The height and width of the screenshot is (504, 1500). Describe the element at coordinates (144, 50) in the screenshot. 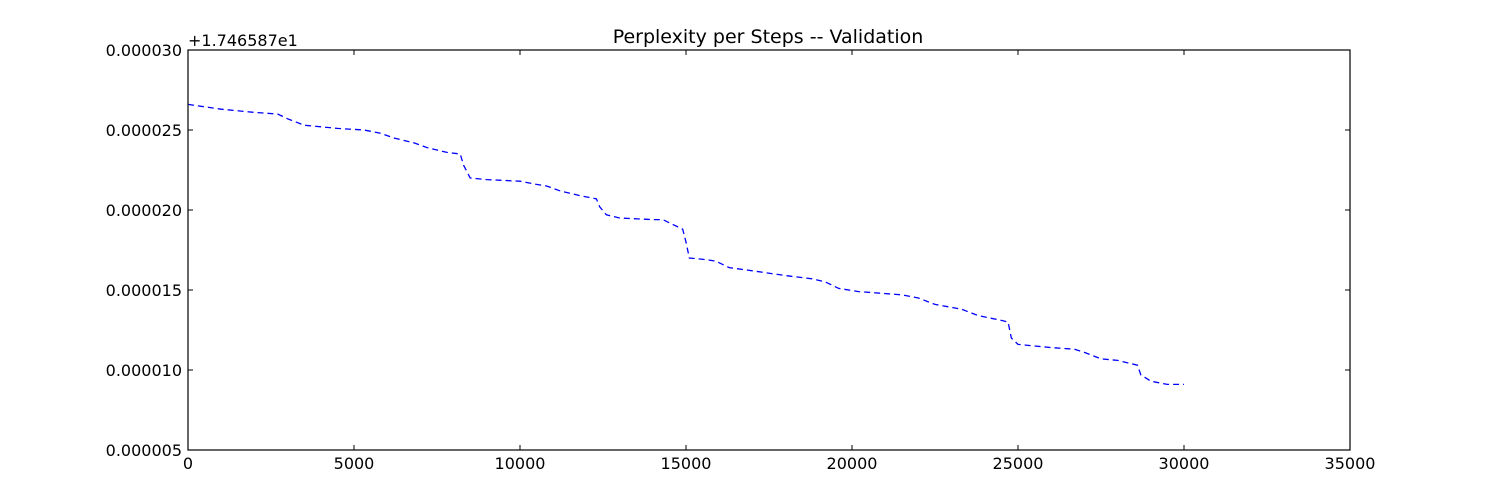

I see `y-tick-label: 0.000030` at that location.